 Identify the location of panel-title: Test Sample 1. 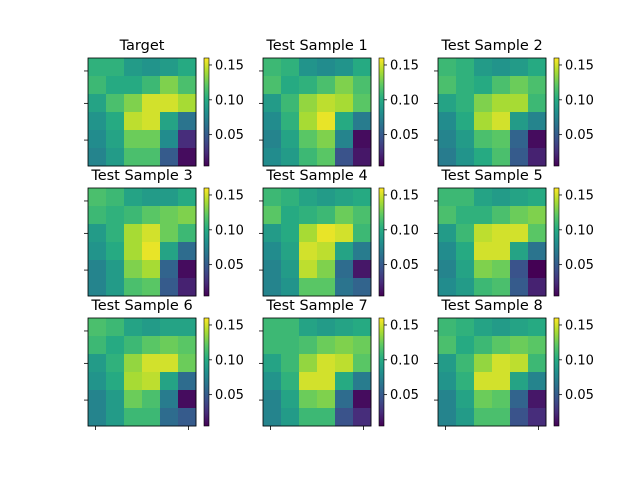
(316, 46).